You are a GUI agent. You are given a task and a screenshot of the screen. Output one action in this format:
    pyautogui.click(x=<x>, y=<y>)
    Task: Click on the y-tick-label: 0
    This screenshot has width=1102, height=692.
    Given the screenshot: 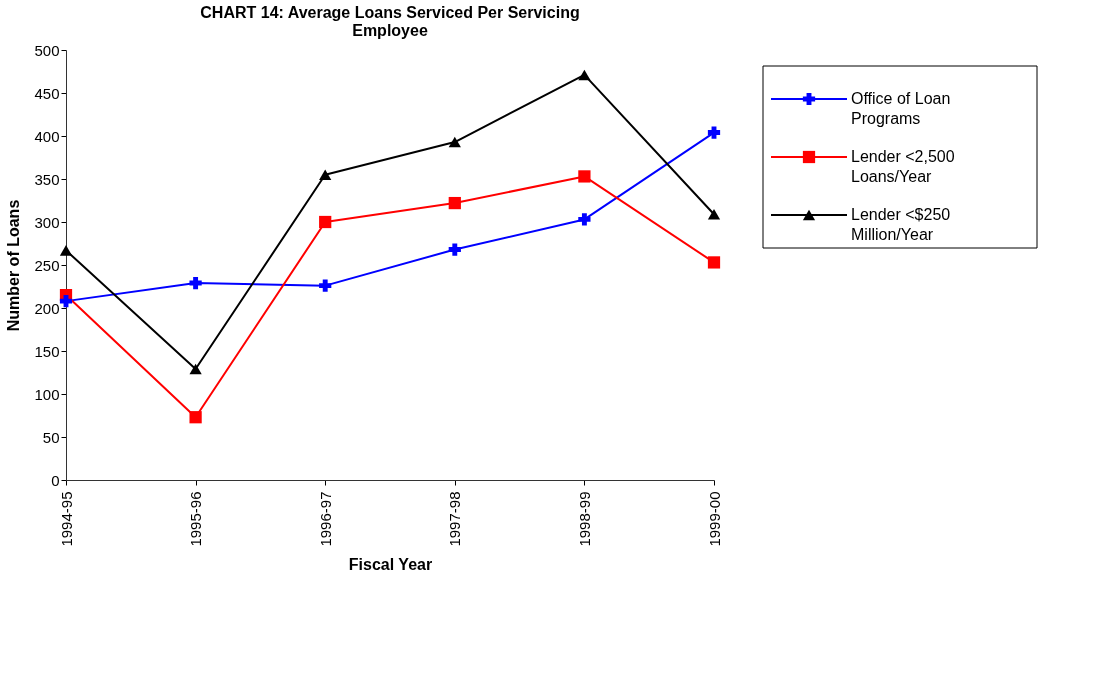 What is the action you would take?
    pyautogui.click(x=55, y=480)
    